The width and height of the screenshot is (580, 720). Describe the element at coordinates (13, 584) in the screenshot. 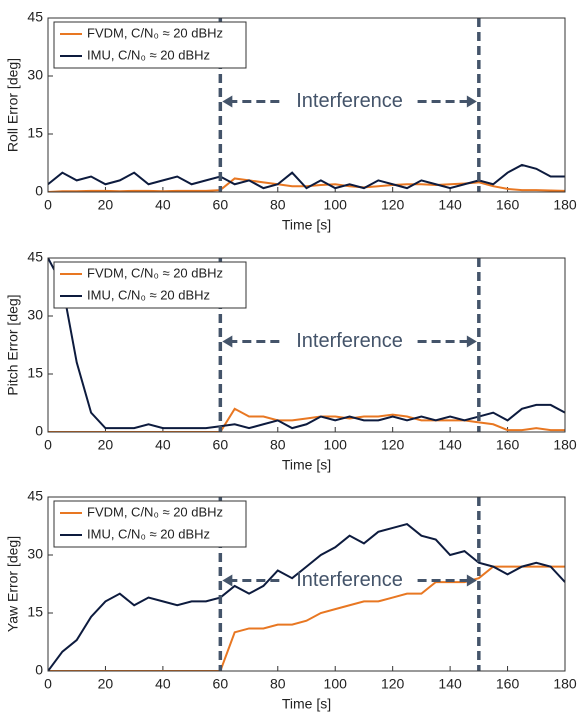

I see `y-axis-label: Yaw Error [deg]` at that location.